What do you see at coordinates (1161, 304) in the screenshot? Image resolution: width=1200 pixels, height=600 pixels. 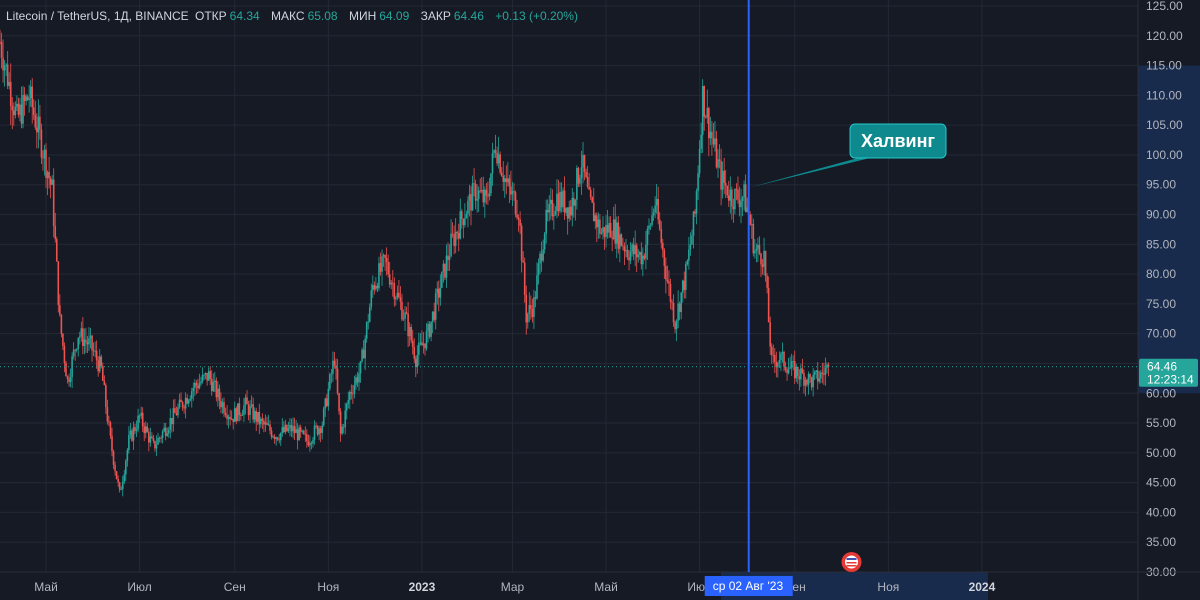 I see `y-tick-label: 75.00` at bounding box center [1161, 304].